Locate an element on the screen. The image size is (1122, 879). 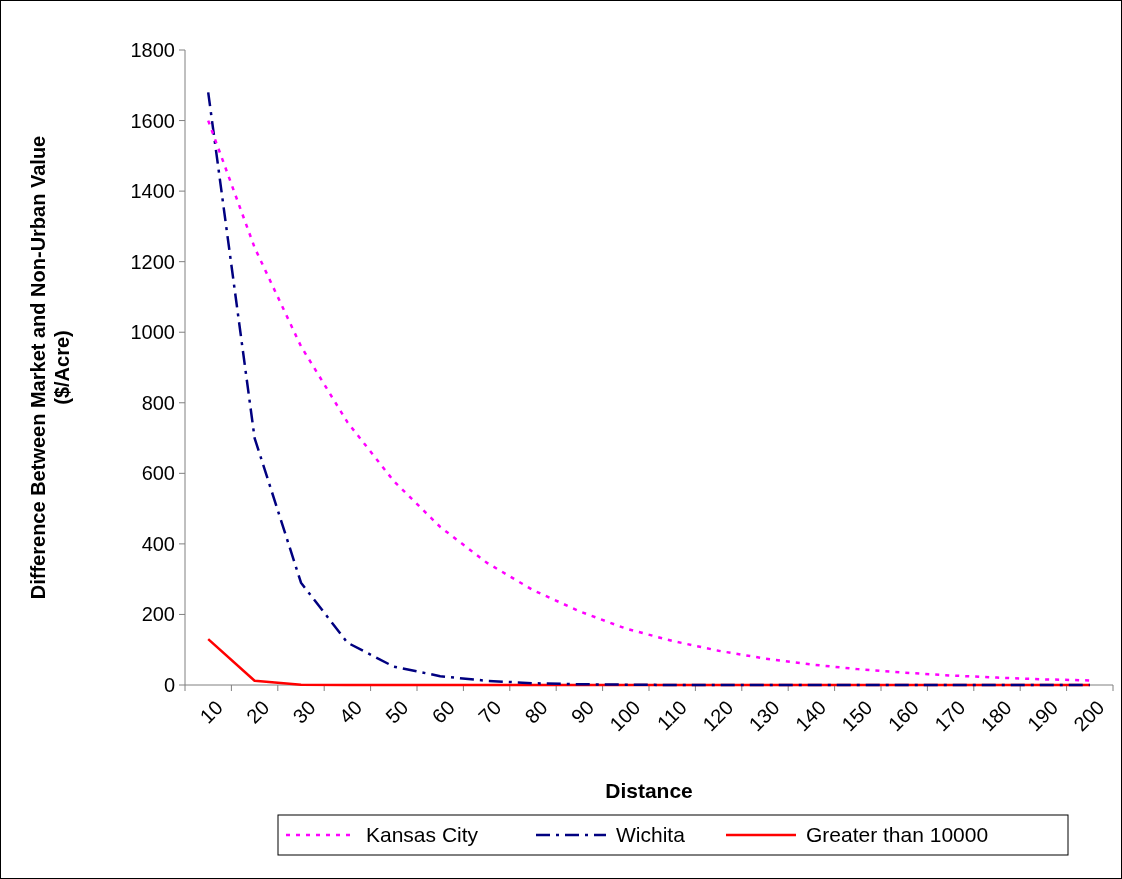
y-tick-label: 1800 is located at coordinates (152, 50).